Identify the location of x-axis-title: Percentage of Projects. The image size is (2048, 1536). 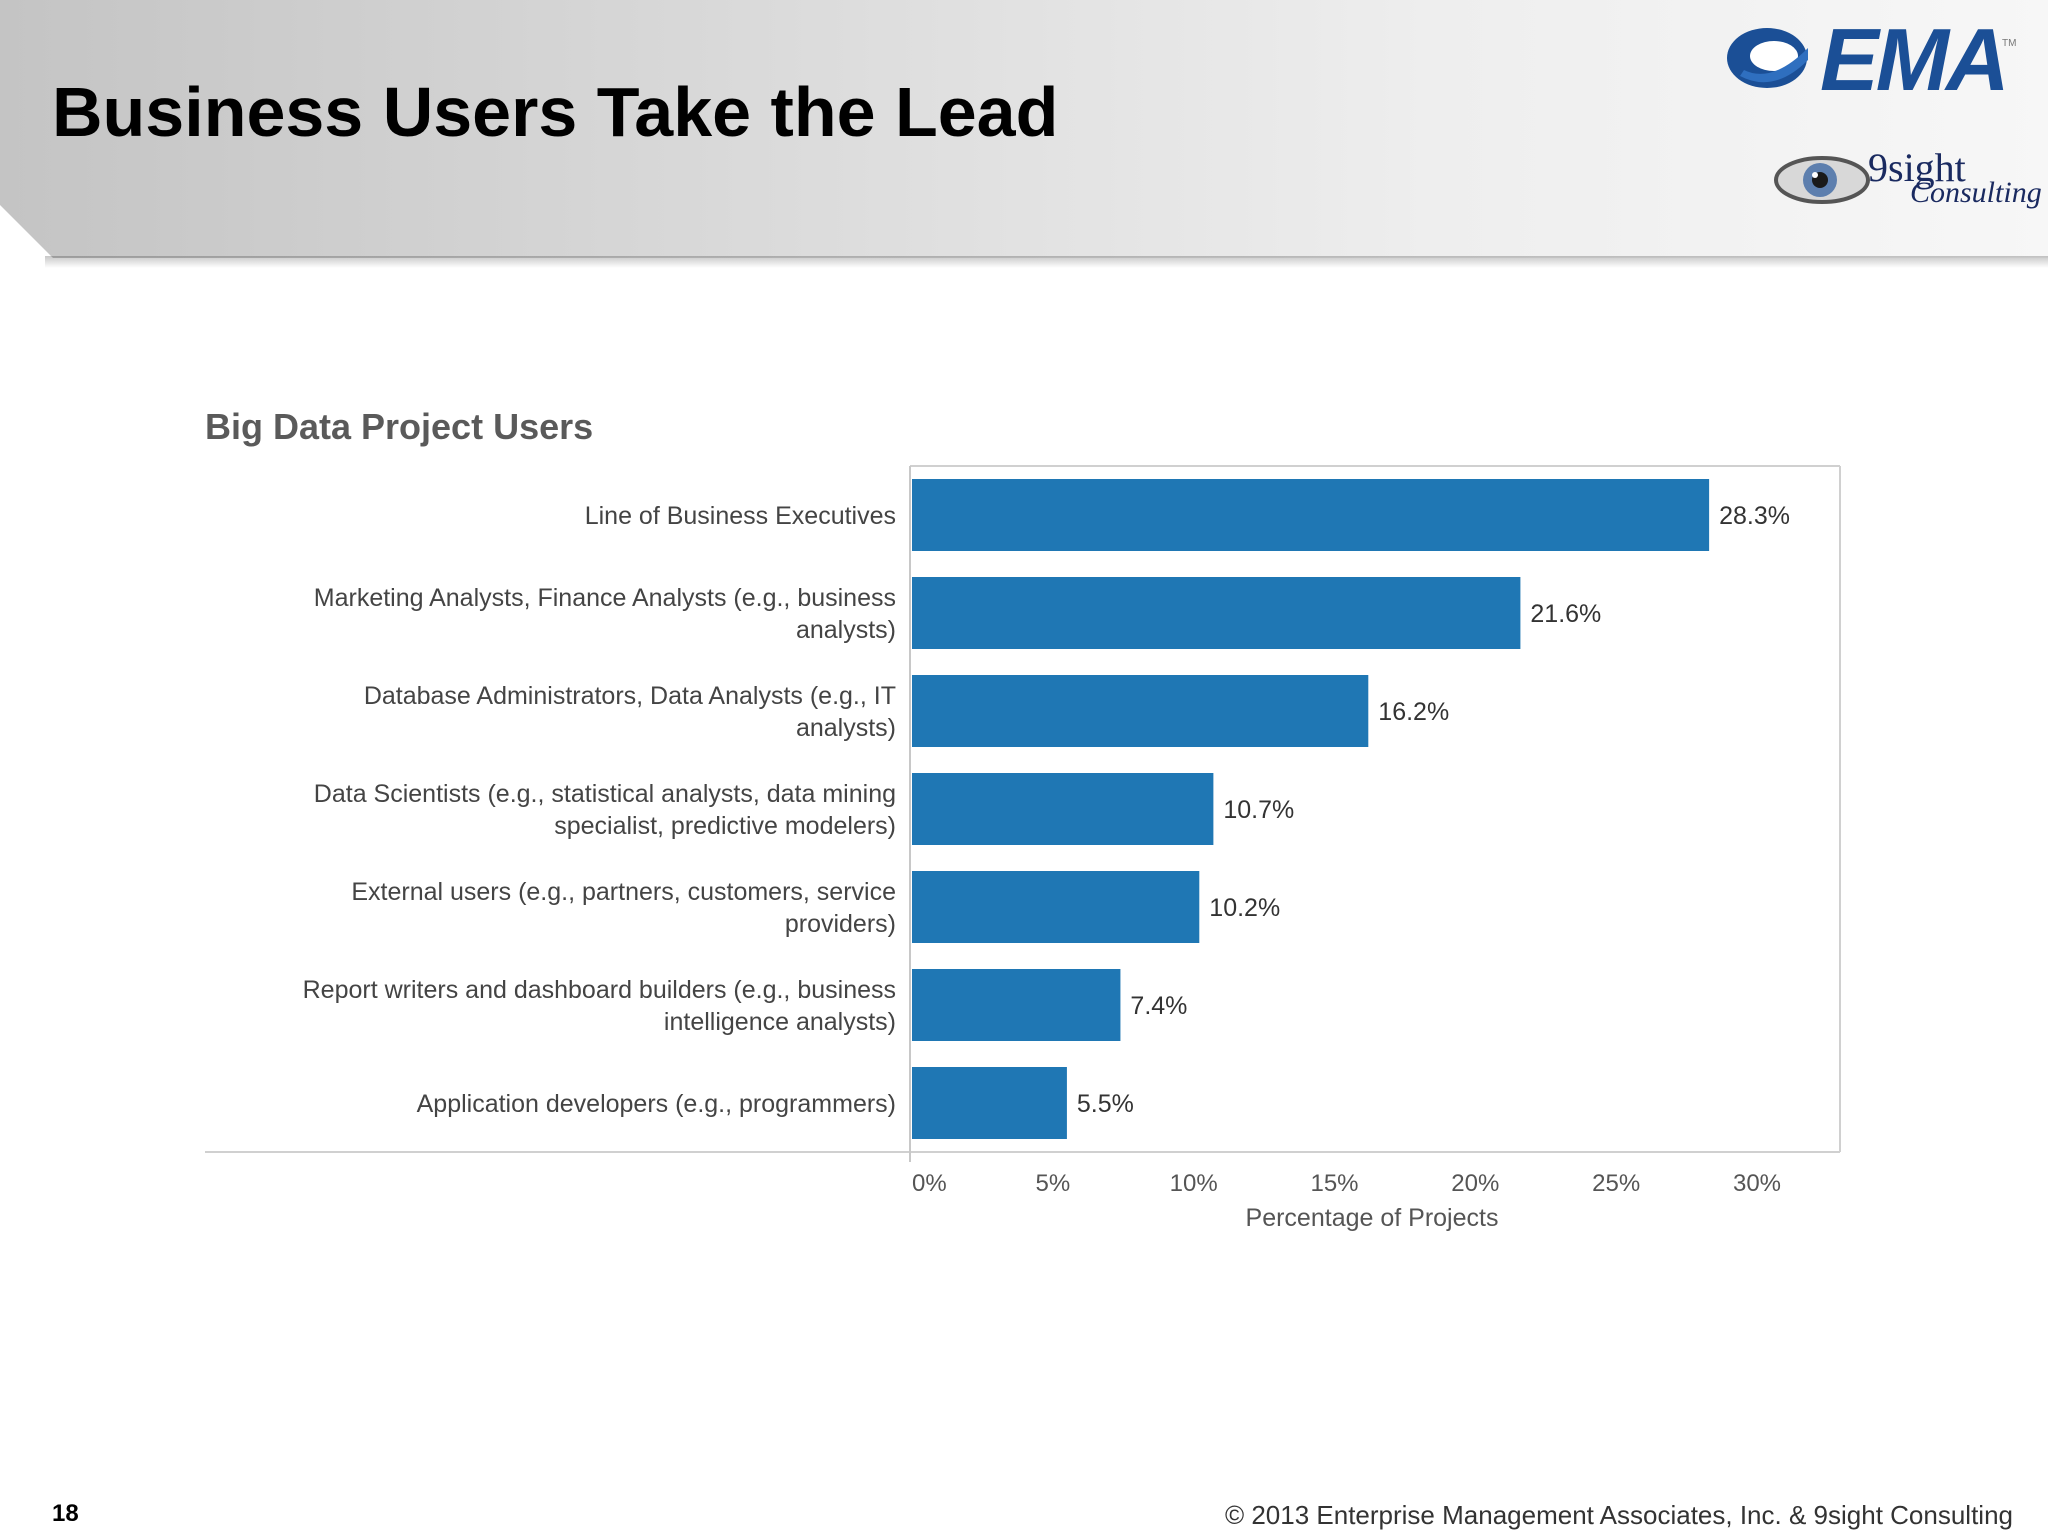
(1372, 1218).